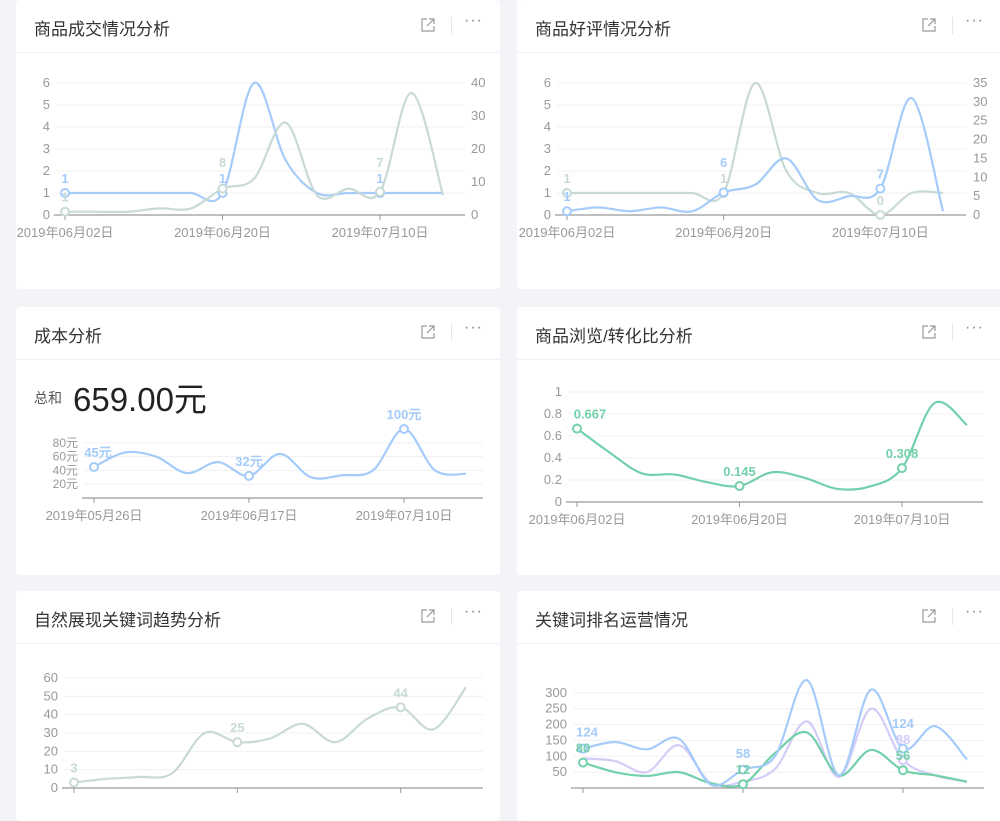 Image resolution: width=1000 pixels, height=821 pixels. I want to click on y-tick-label: 300, so click(556, 692).